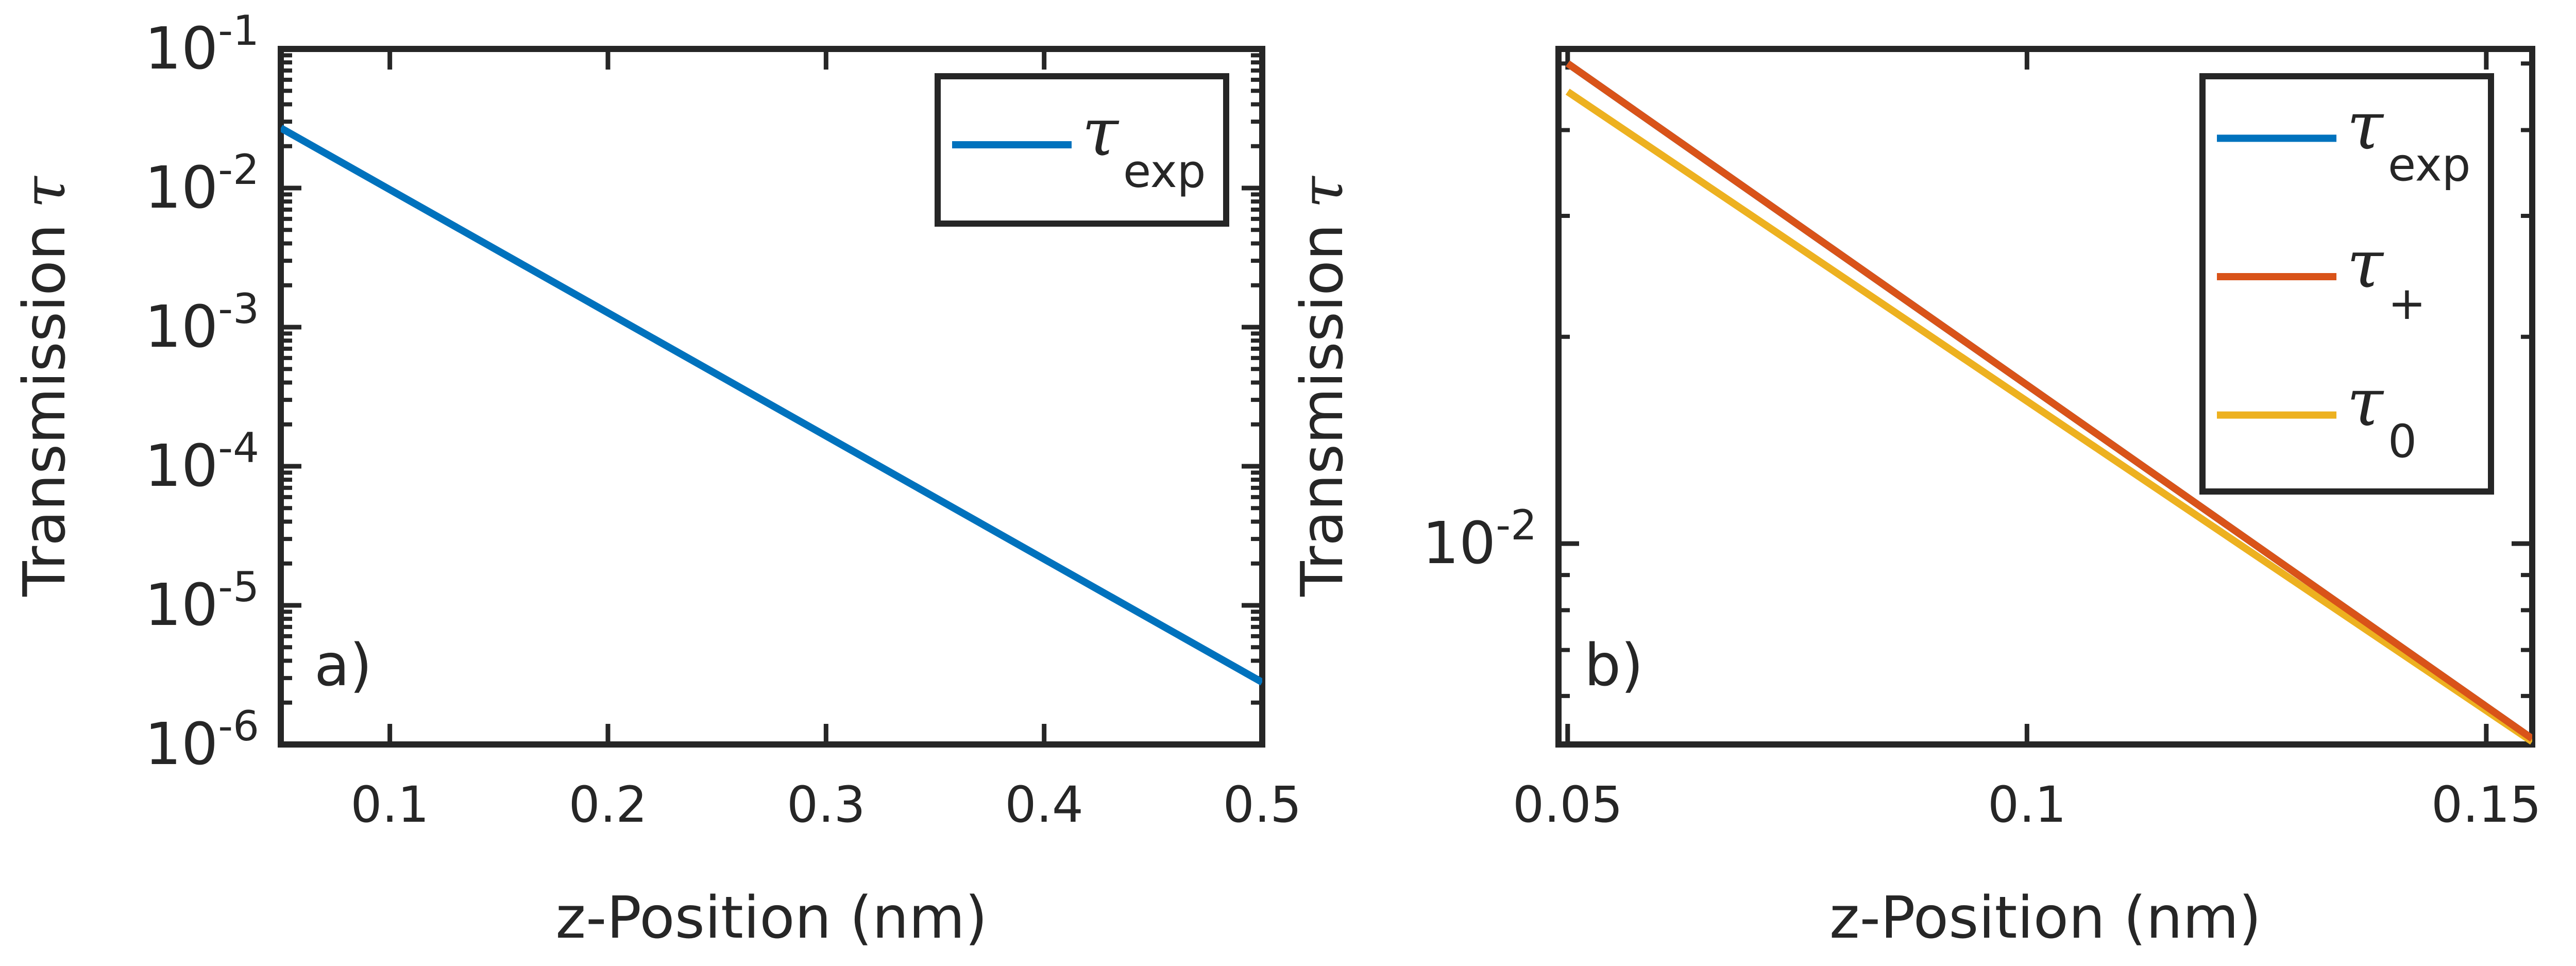 The height and width of the screenshot is (966, 2576). What do you see at coordinates (238, 309) in the screenshot?
I see `y-tick-exponent: -3` at bounding box center [238, 309].